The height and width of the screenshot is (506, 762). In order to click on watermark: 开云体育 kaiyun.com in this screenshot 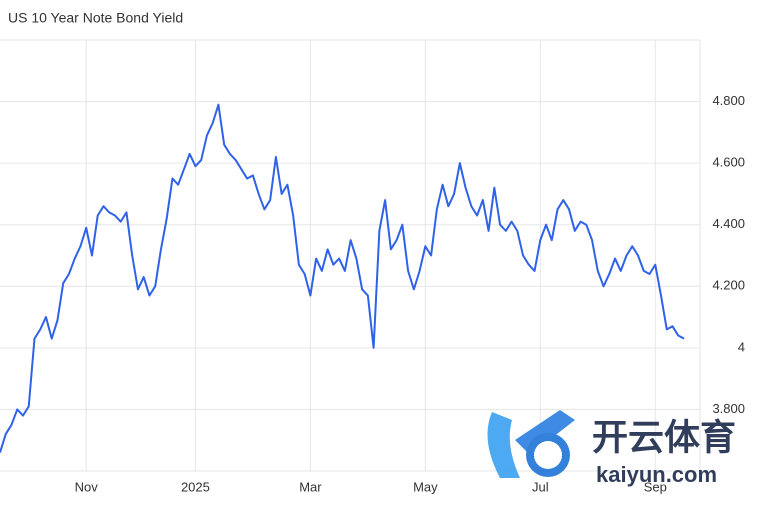, I will do `click(611, 448)`.